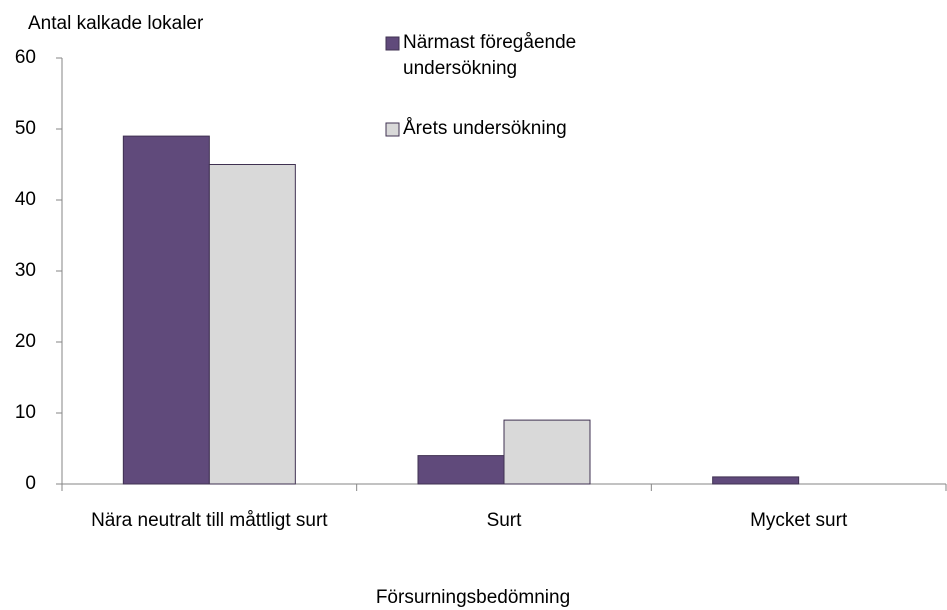 The height and width of the screenshot is (610, 947). I want to click on y-tick-label: 30, so click(25, 270).